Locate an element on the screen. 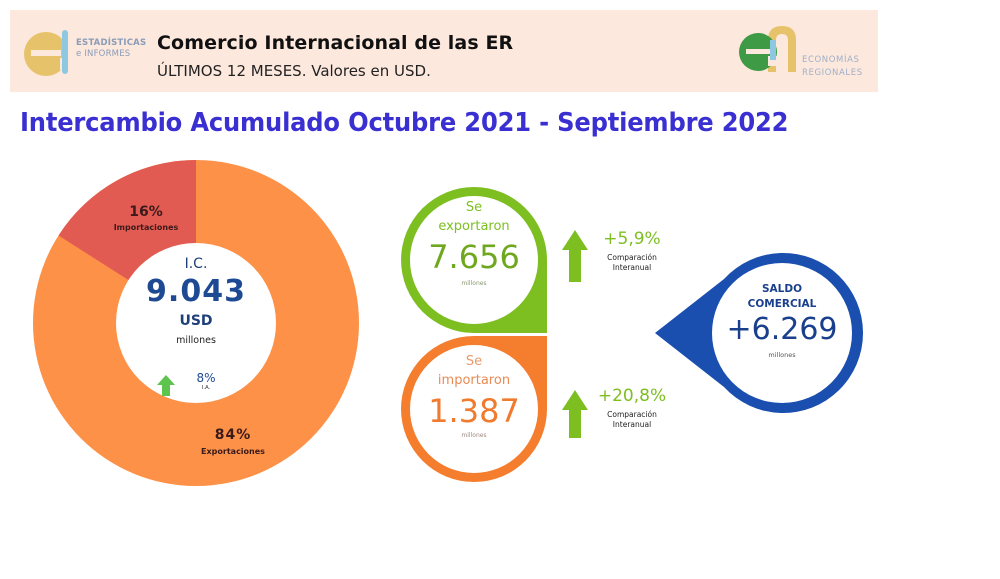 The width and height of the screenshot is (1000, 579). exports-change: +5,9% Comparación Interanual is located at coordinates (632, 250).